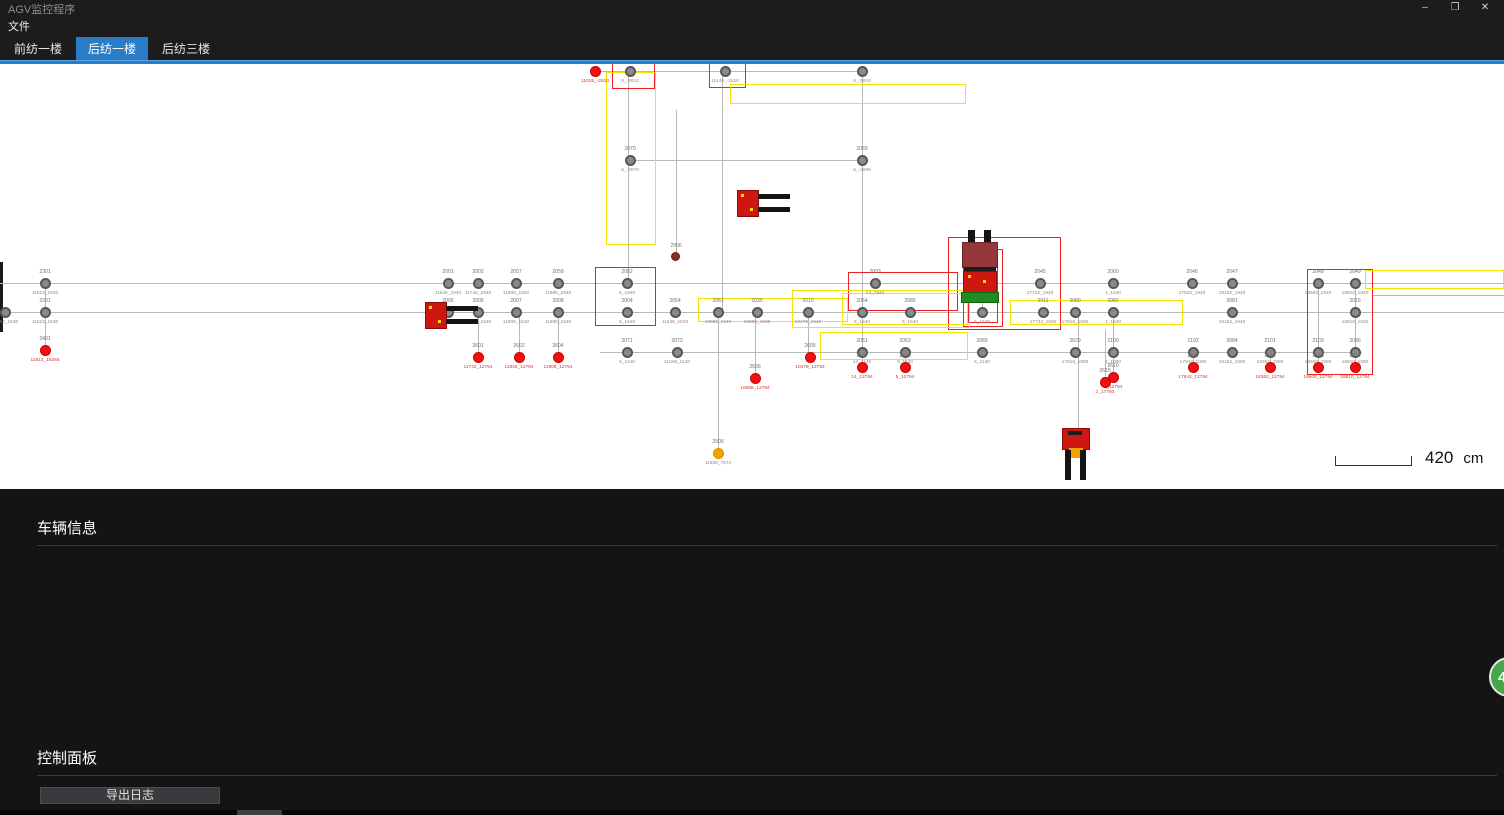 Image resolution: width=1504 pixels, height=815 pixels. What do you see at coordinates (259, 812) in the screenshot?
I see `scrollbar-thumb` at bounding box center [259, 812].